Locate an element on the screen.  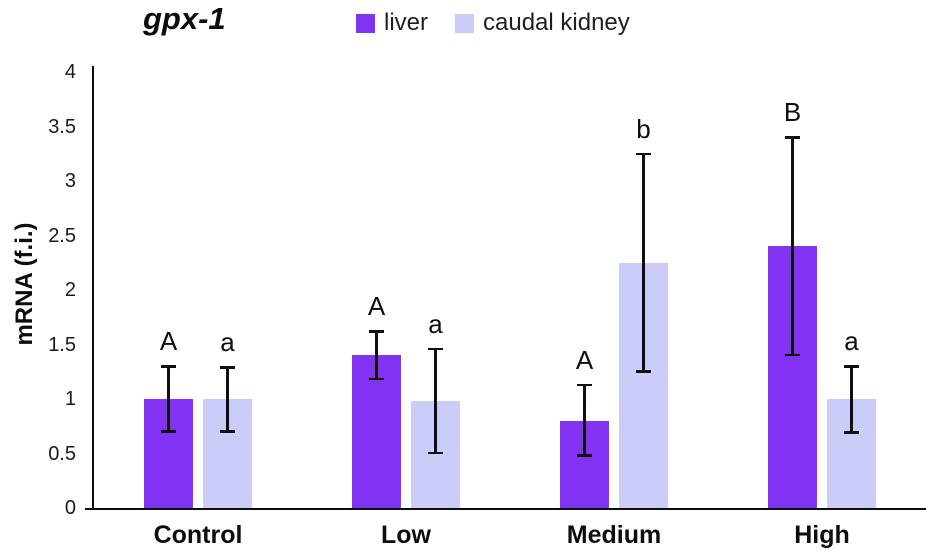
x-axis-label: Low is located at coordinates (406, 535).